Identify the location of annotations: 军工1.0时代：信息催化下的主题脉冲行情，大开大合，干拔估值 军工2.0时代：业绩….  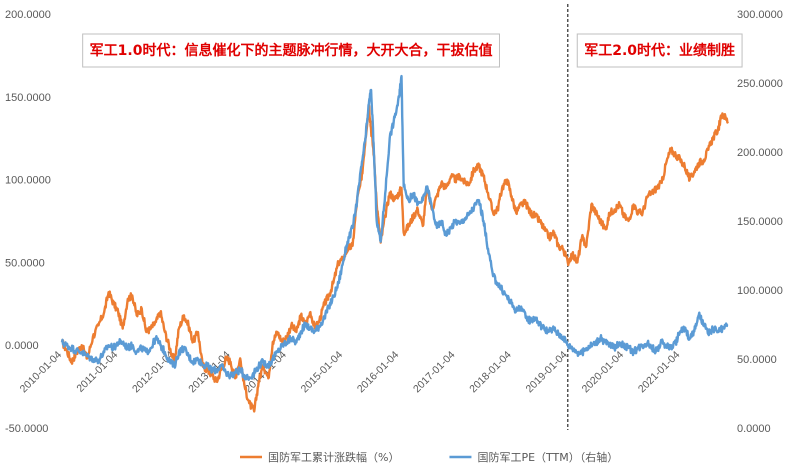
(412, 50).